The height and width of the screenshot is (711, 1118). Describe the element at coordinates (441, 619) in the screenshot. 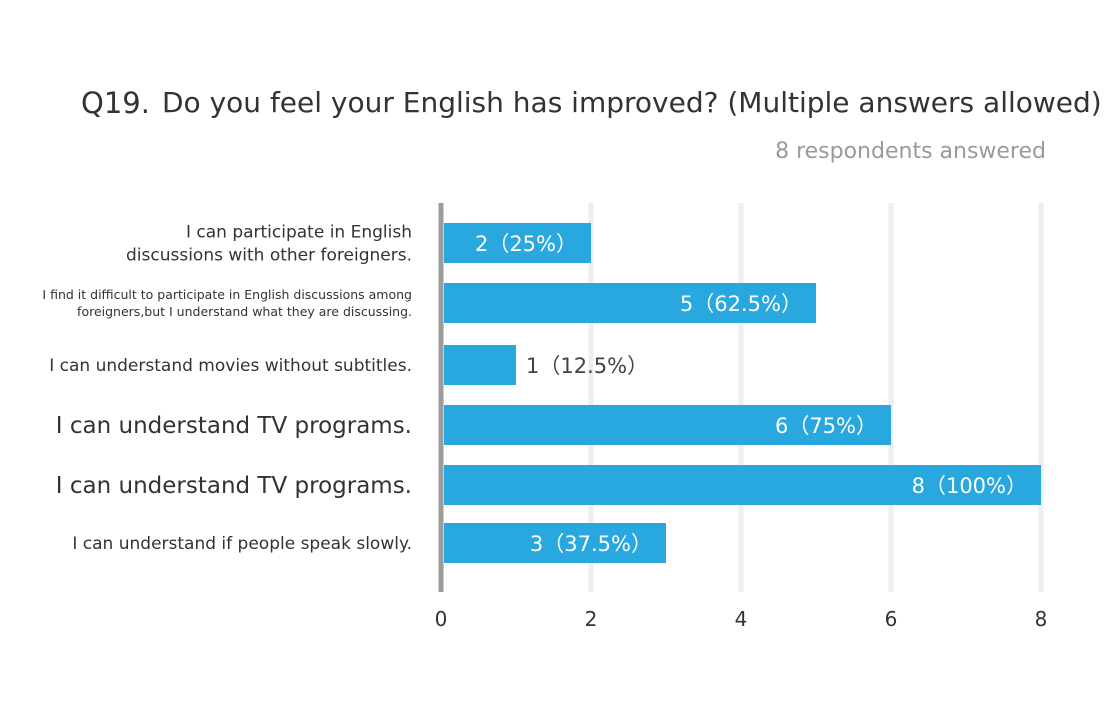

I see `x-tick-label: 0` at that location.